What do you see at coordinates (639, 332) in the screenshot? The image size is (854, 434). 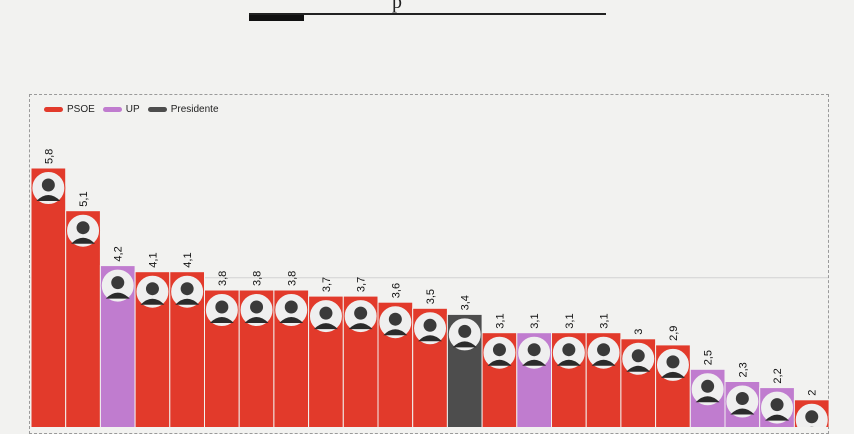 I see `value-label-17: 3` at bounding box center [639, 332].